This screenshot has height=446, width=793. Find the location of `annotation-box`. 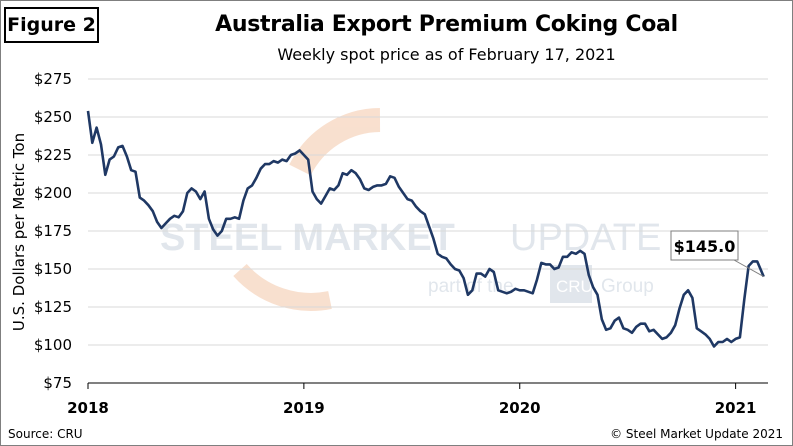

annotation-box is located at coordinates (704, 245).